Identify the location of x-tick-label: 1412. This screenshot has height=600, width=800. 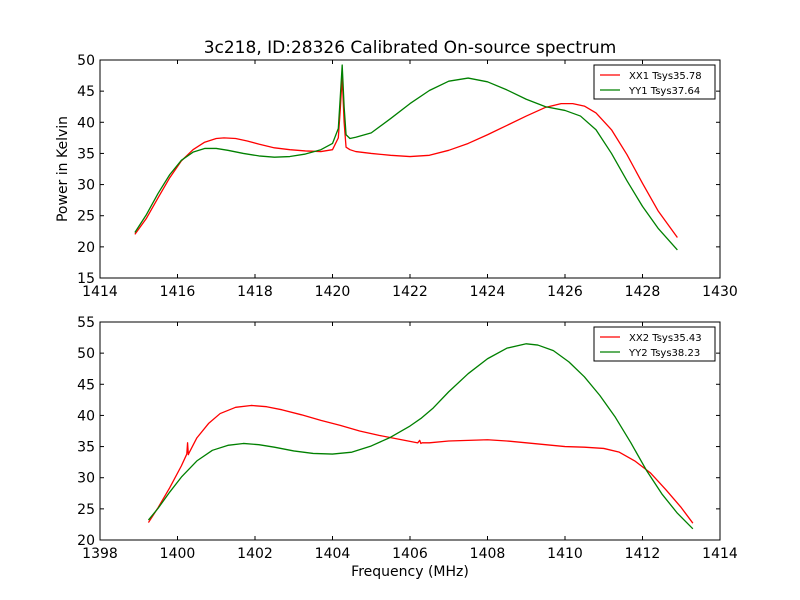
(643, 554).